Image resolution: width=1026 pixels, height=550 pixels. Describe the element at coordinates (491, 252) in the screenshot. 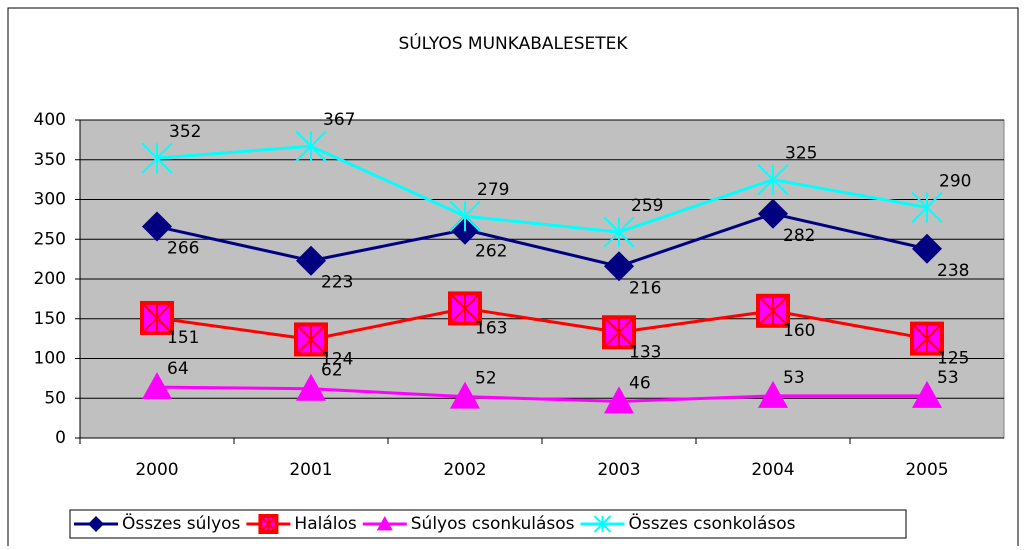

I see `data-label: 262` at that location.